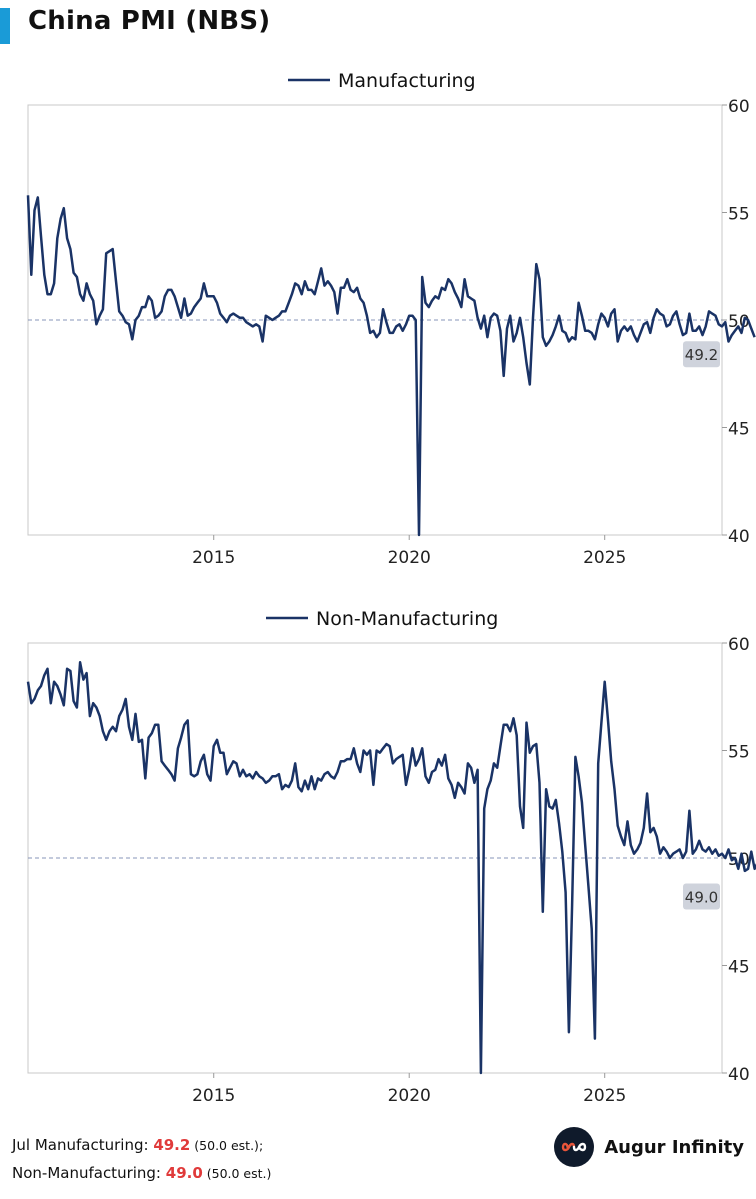 This screenshot has height=1199, width=756. I want to click on infinity-logo-icon, so click(574, 1147).